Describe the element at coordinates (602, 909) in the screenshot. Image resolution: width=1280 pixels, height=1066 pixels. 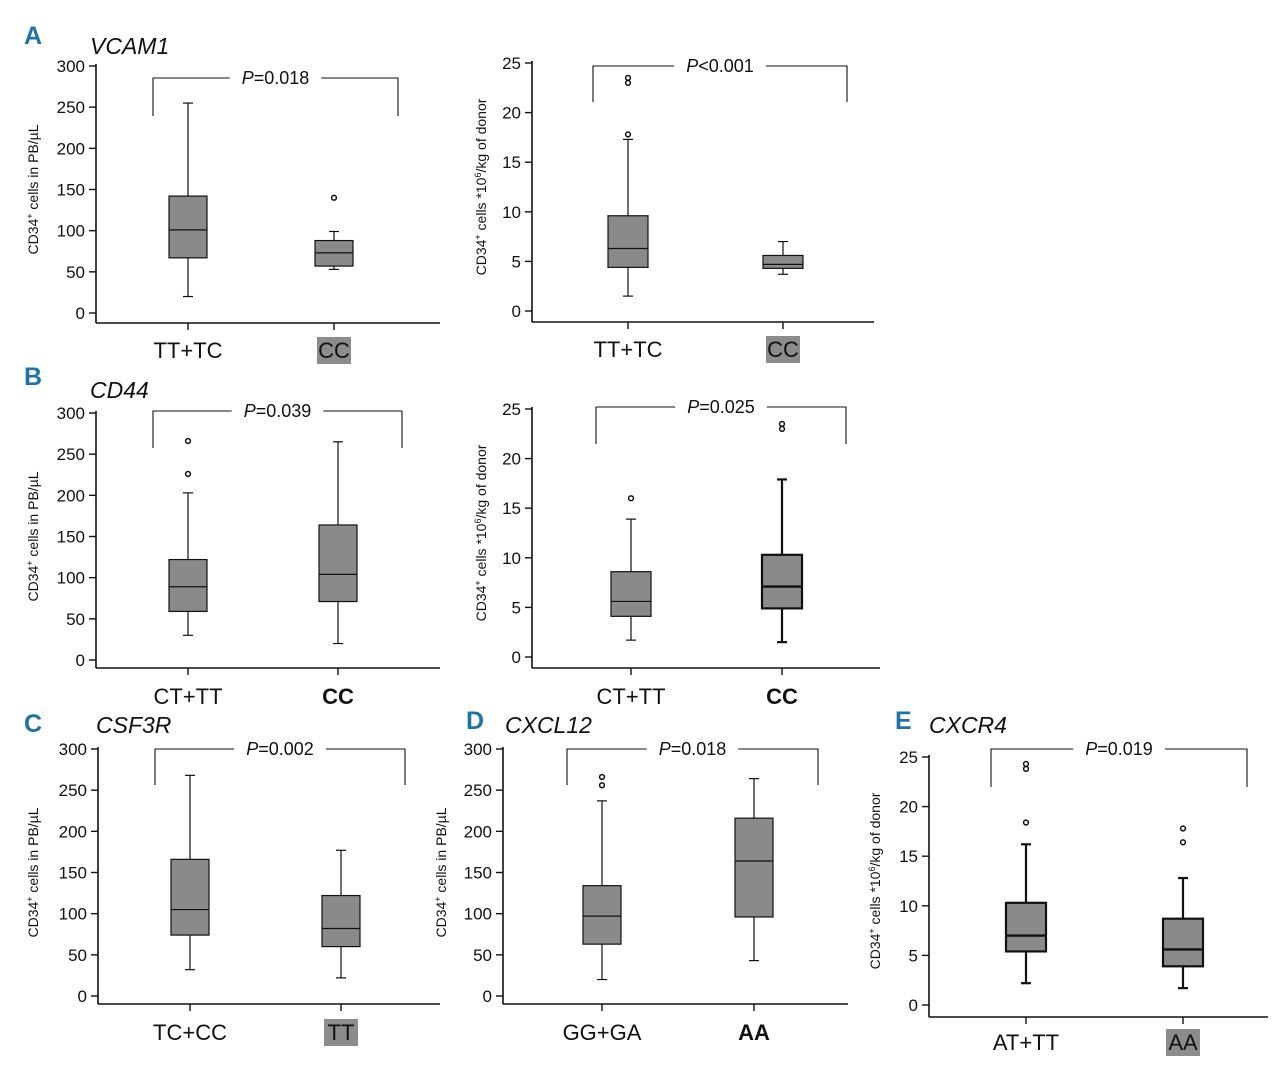
I see `box-1: GG+GA` at that location.